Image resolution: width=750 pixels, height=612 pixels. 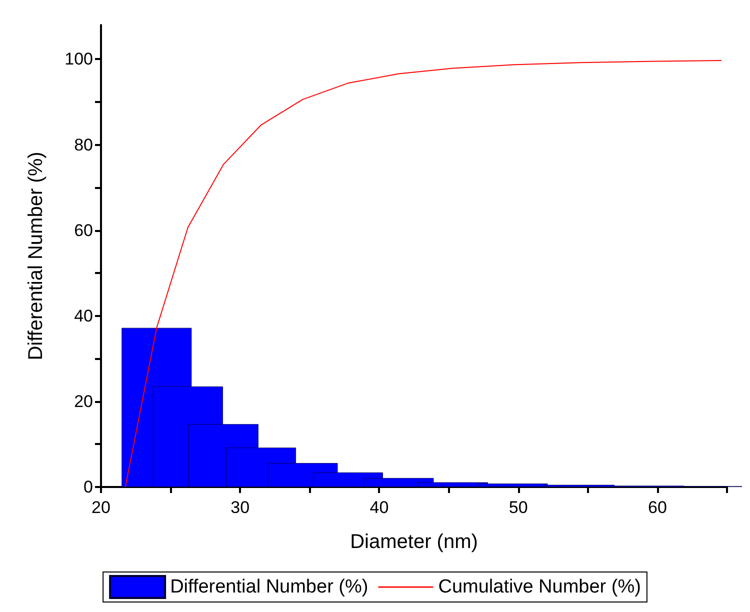 What do you see at coordinates (83, 230) in the screenshot?
I see `y-tick-label: 60` at bounding box center [83, 230].